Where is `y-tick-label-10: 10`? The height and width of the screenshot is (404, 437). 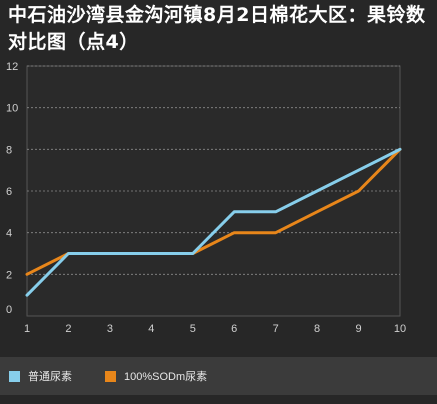
y-tick-label-10: 10 is located at coordinates (12, 109).